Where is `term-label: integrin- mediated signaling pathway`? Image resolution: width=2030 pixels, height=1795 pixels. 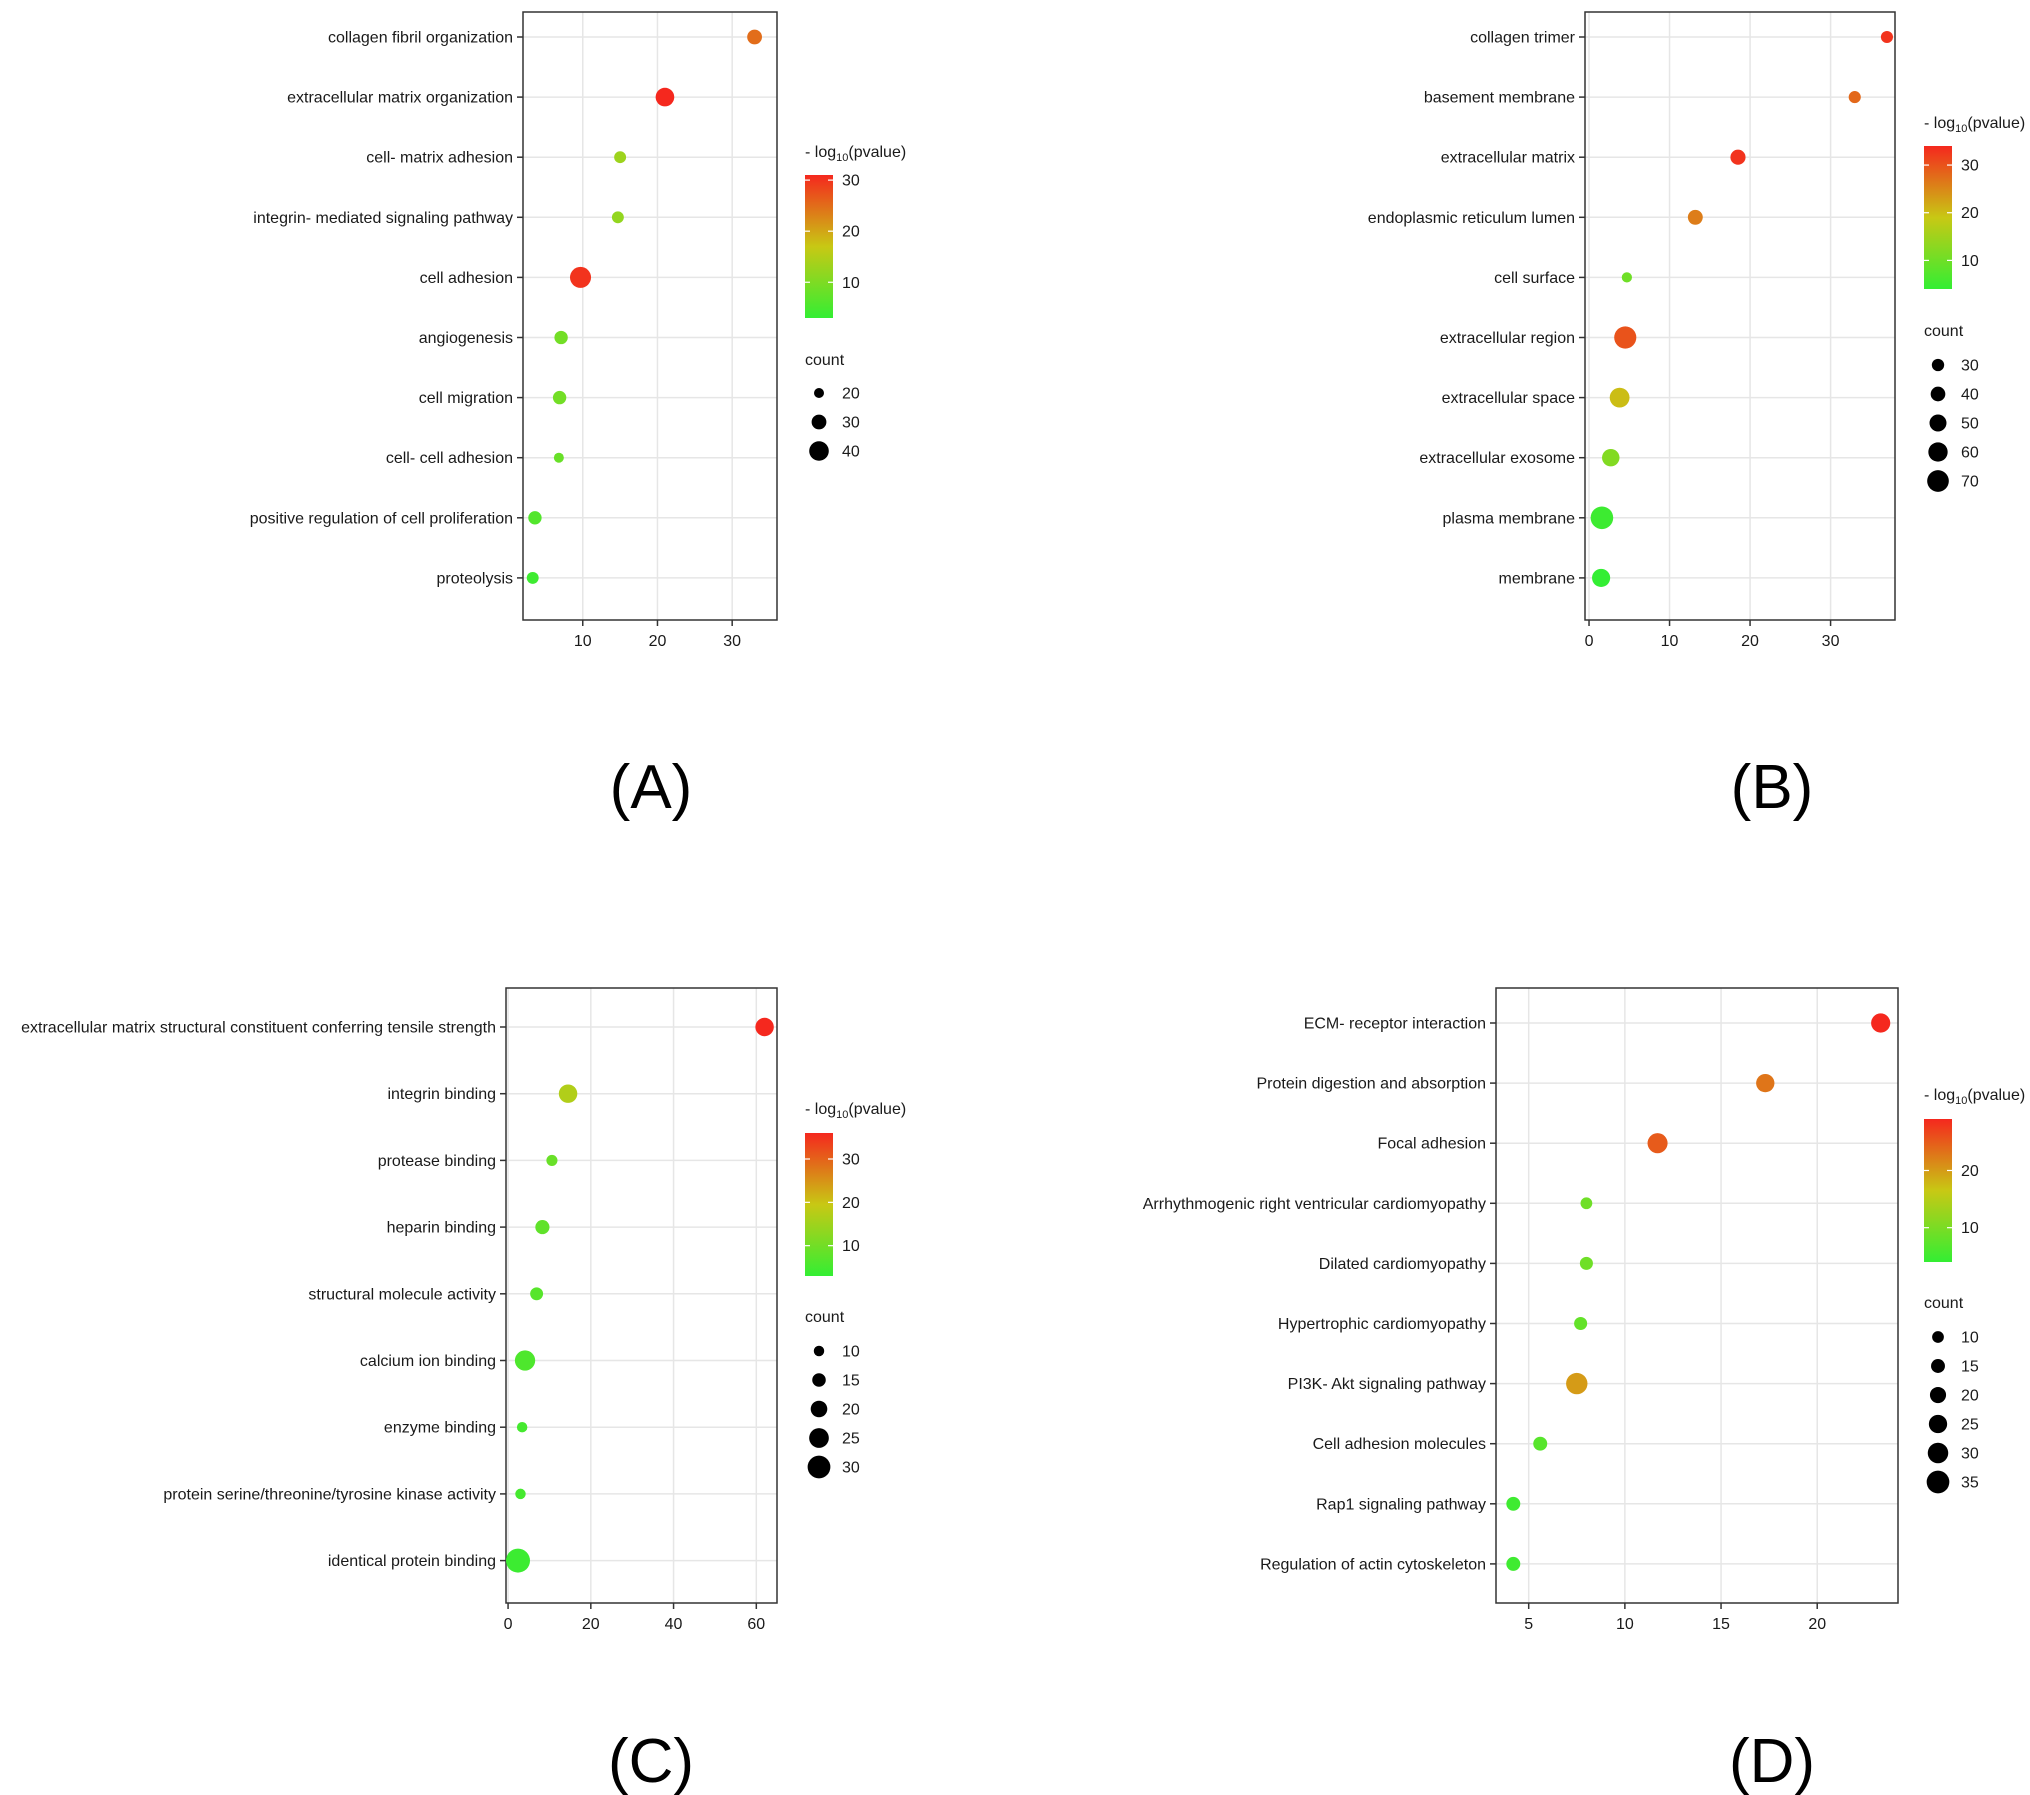 term-label: integrin- mediated signaling pathway is located at coordinates (383, 218).